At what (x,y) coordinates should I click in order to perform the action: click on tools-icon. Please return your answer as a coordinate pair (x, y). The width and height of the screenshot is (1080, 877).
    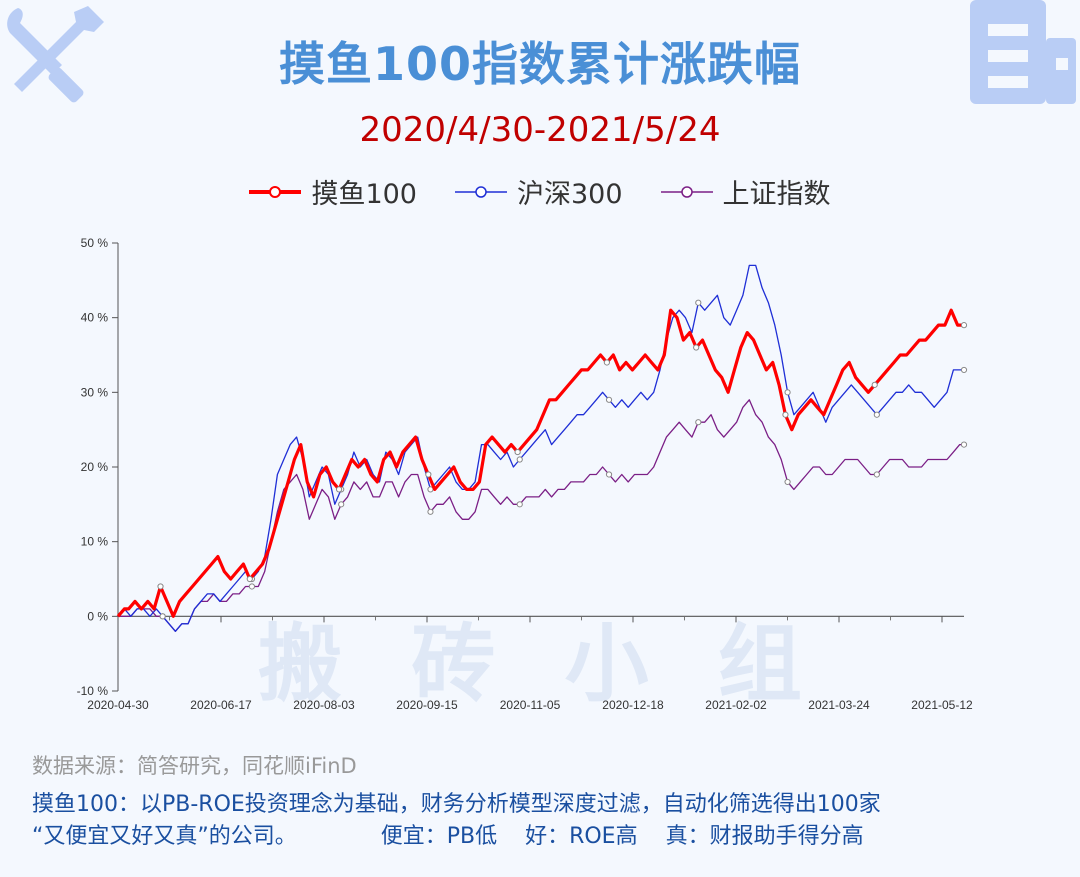
    Looking at the image, I should click on (55, 54).